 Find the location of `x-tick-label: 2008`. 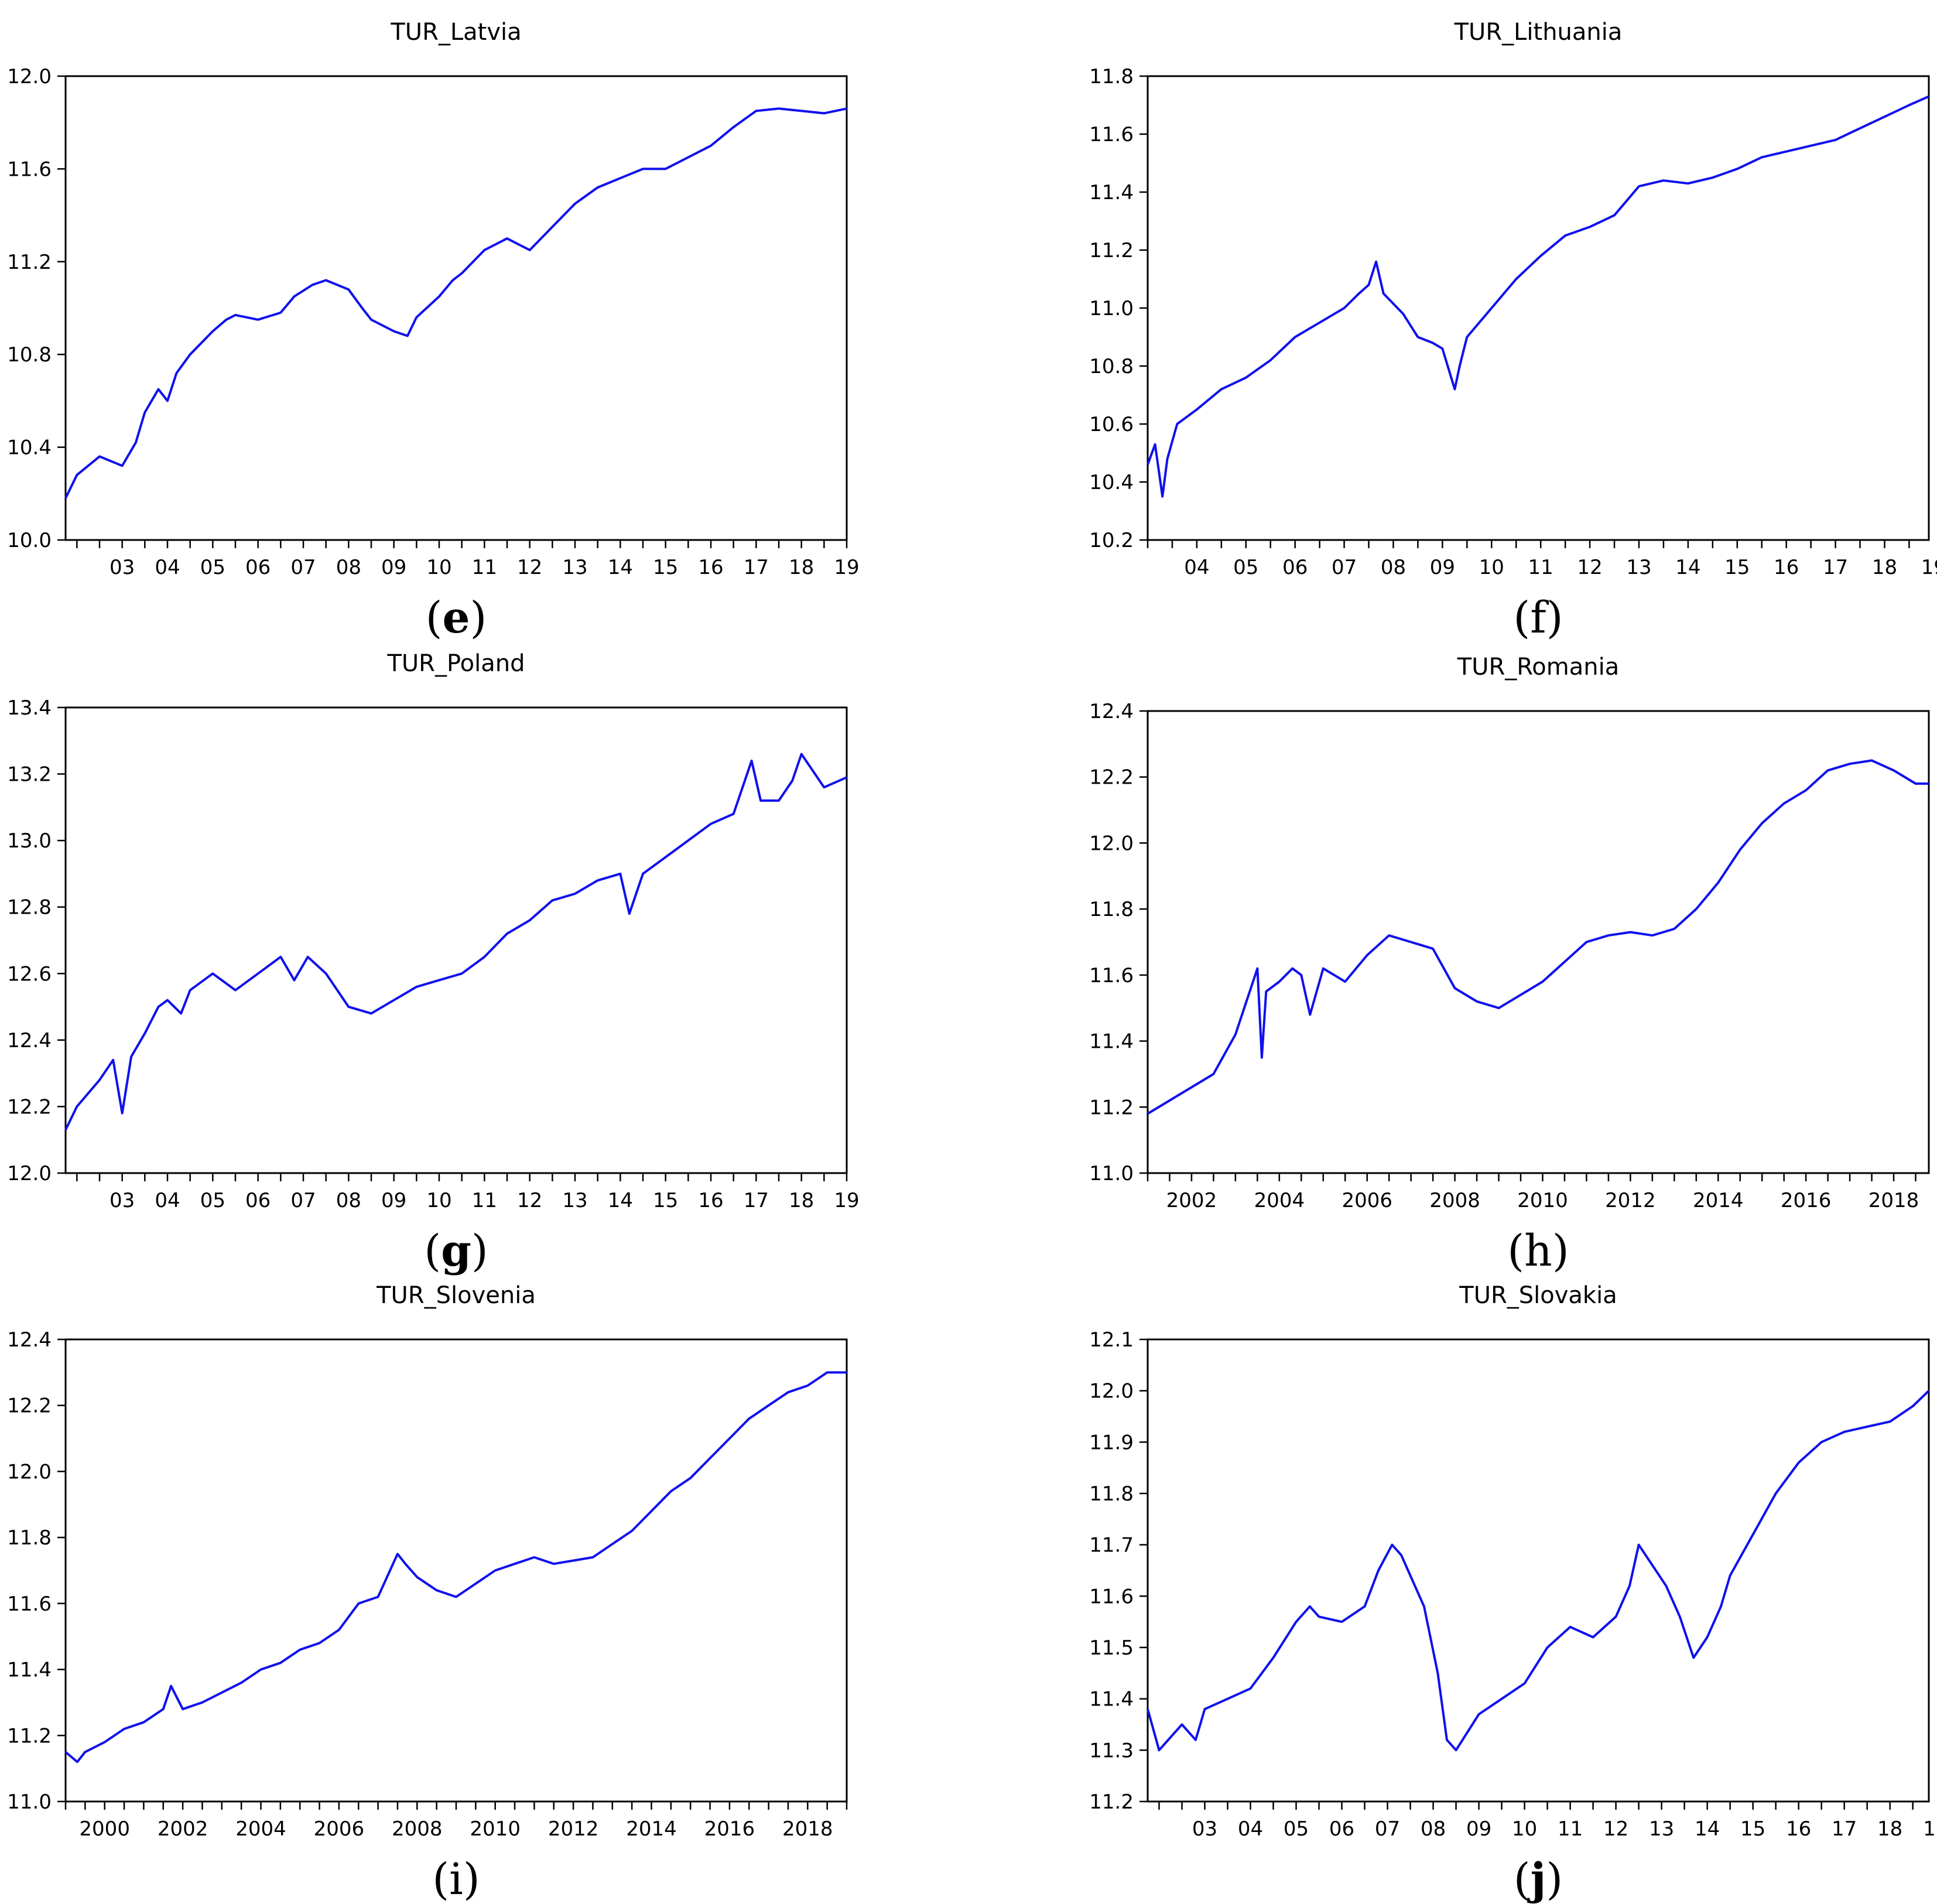

x-tick-label: 2008 is located at coordinates (1455, 1200).